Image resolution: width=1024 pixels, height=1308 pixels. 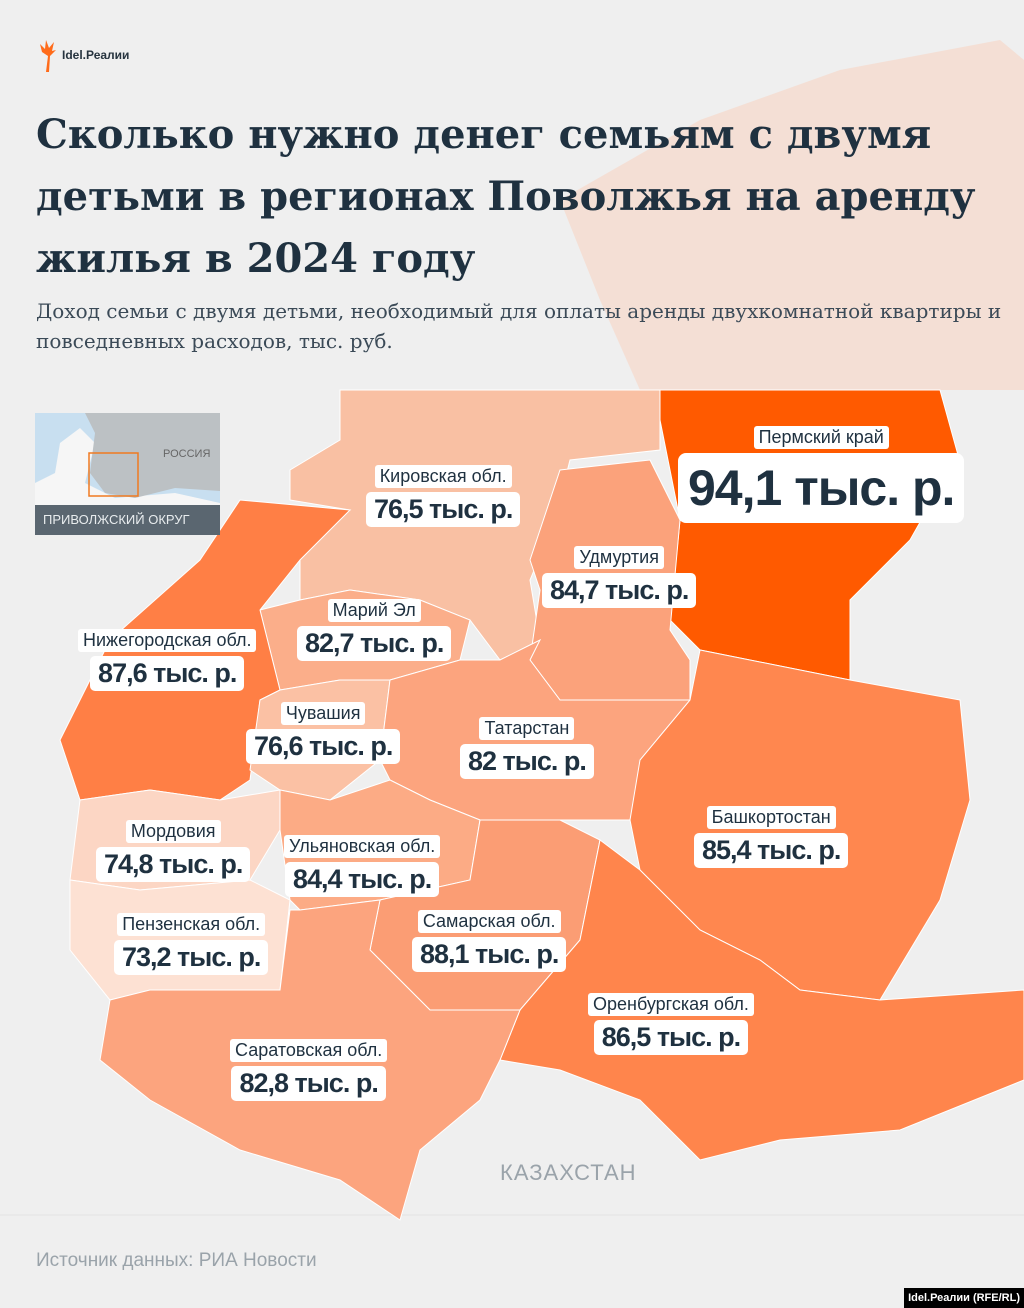 I want to click on label-mari-el: Марий Эл 82,7 тыс. р., so click(x=374, y=630).